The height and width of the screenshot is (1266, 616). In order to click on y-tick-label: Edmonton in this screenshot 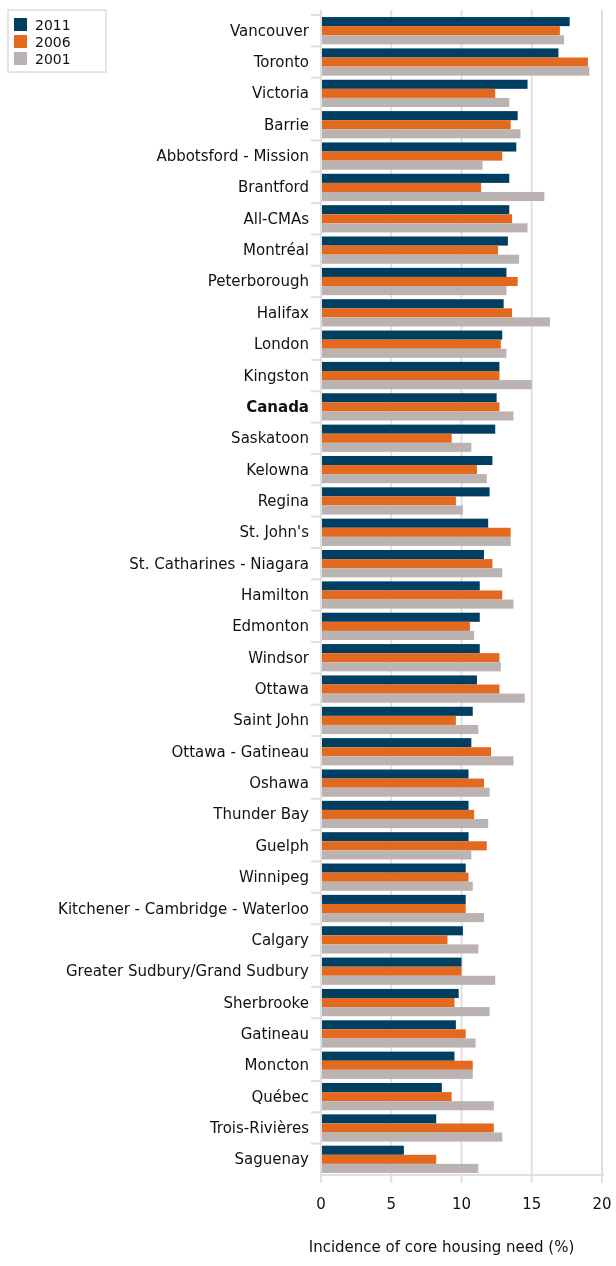, I will do `click(270, 626)`.